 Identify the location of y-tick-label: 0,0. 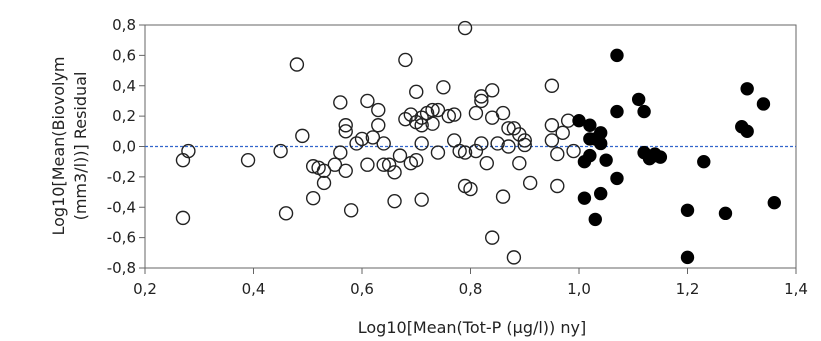
(124, 147).